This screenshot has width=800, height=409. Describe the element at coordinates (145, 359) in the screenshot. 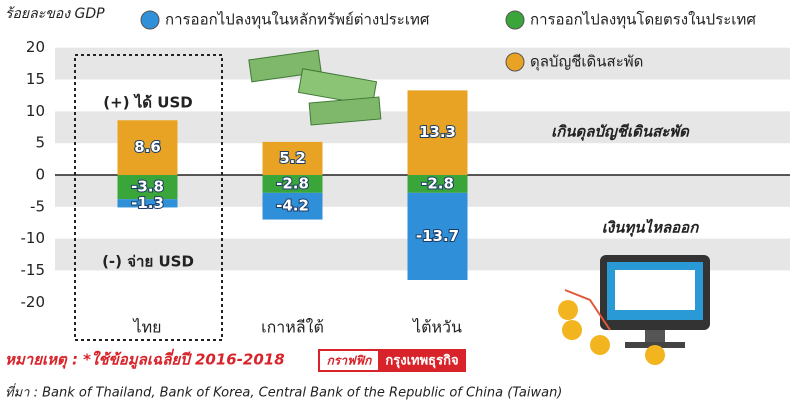

I see `note: หมายเหตุ : *ใช้ข้อมูลเฉลี่ยปี 2016-2018` at that location.